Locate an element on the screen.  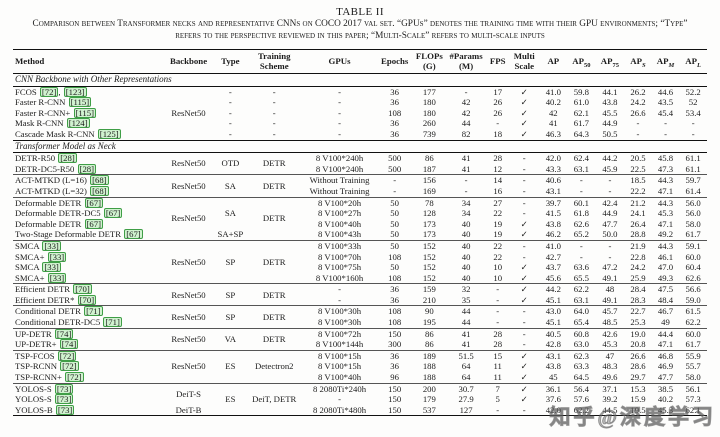
cell-ap75: 47.7 is located at coordinates (610, 223).